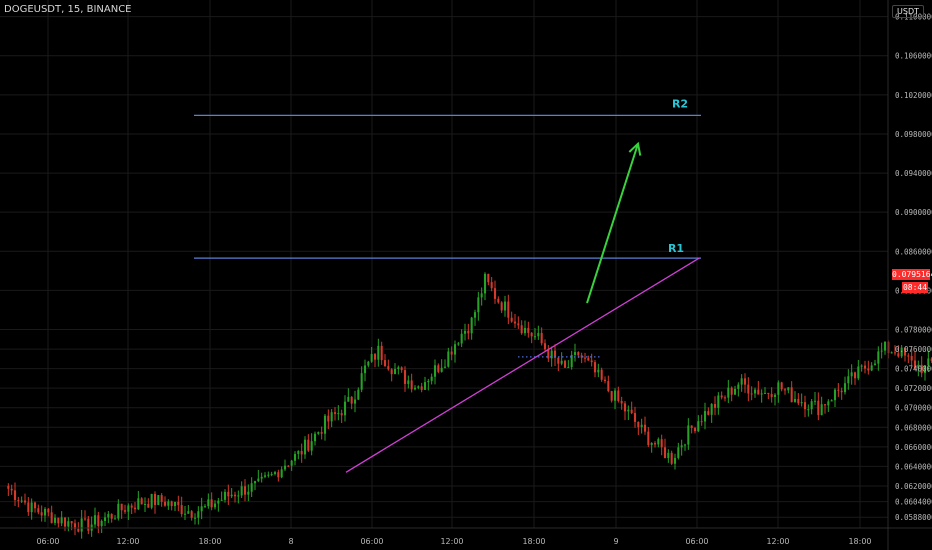 This screenshot has width=932, height=550. Describe the element at coordinates (915, 287) in the screenshot. I see `candle-countdown-badge: 08:44` at that location.